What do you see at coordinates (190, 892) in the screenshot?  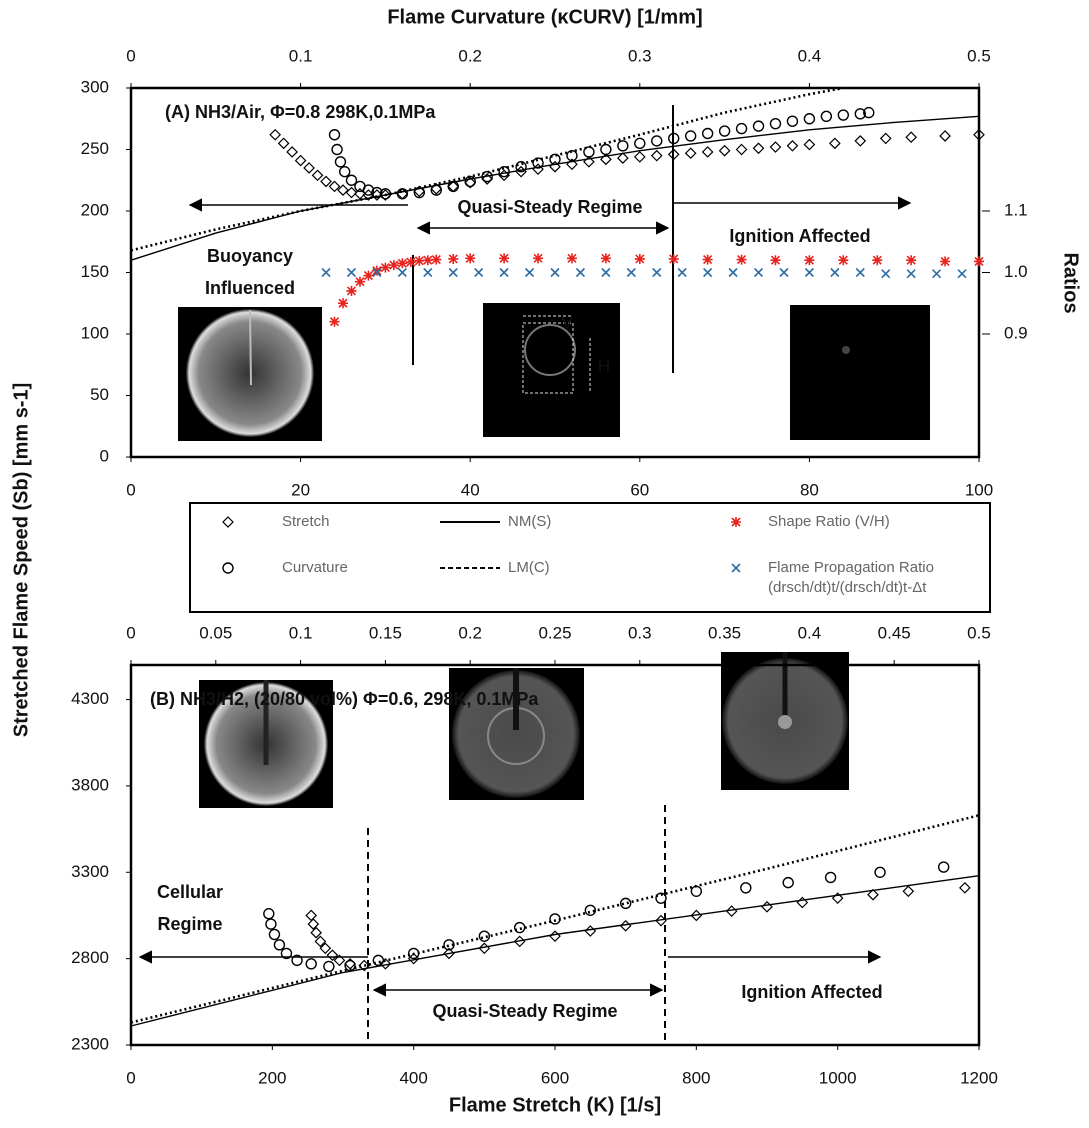 I see `annotation: Cellular` at bounding box center [190, 892].